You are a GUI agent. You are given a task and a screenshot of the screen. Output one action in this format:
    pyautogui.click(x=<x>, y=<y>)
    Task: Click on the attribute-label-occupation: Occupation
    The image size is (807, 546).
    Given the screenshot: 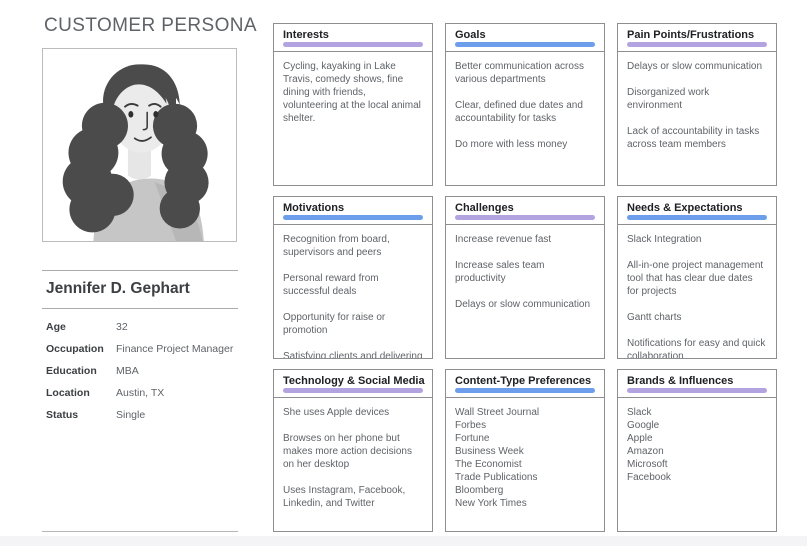 What is the action you would take?
    pyautogui.click(x=75, y=349)
    